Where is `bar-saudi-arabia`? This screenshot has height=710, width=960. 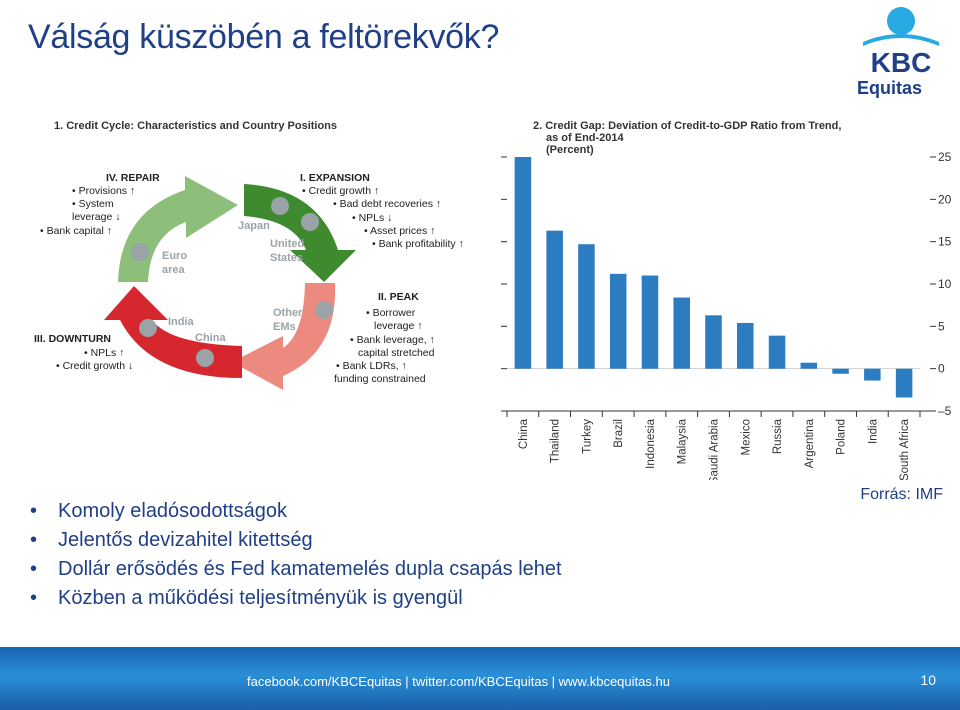 bar-saudi-arabia is located at coordinates (713, 342).